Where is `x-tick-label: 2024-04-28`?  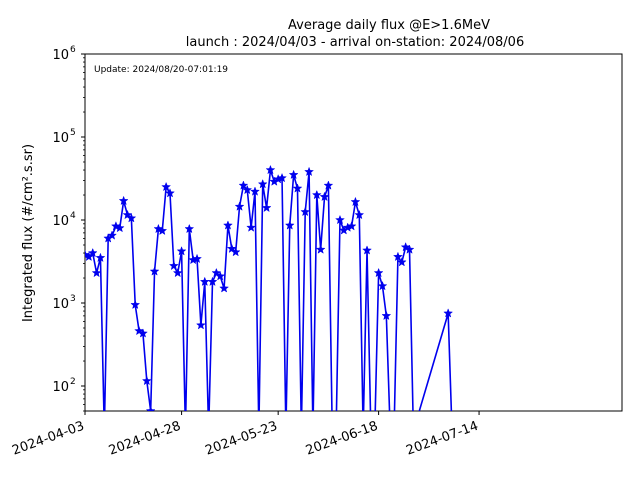 x-tick-label: 2024-04-28 is located at coordinates (145, 439).